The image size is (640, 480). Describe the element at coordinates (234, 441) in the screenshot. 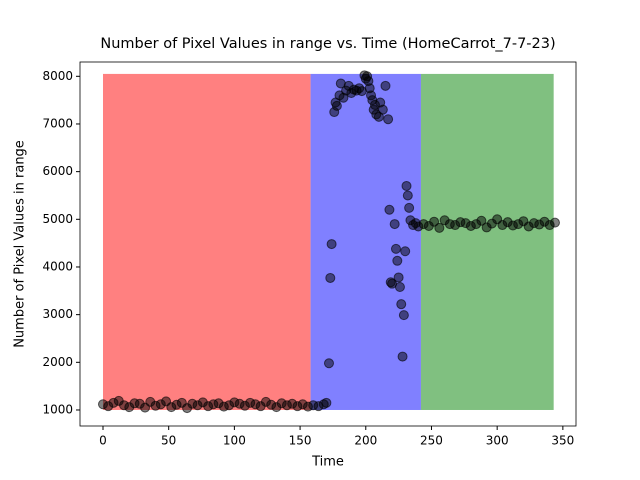

I see `x-tick-label: 100` at that location.